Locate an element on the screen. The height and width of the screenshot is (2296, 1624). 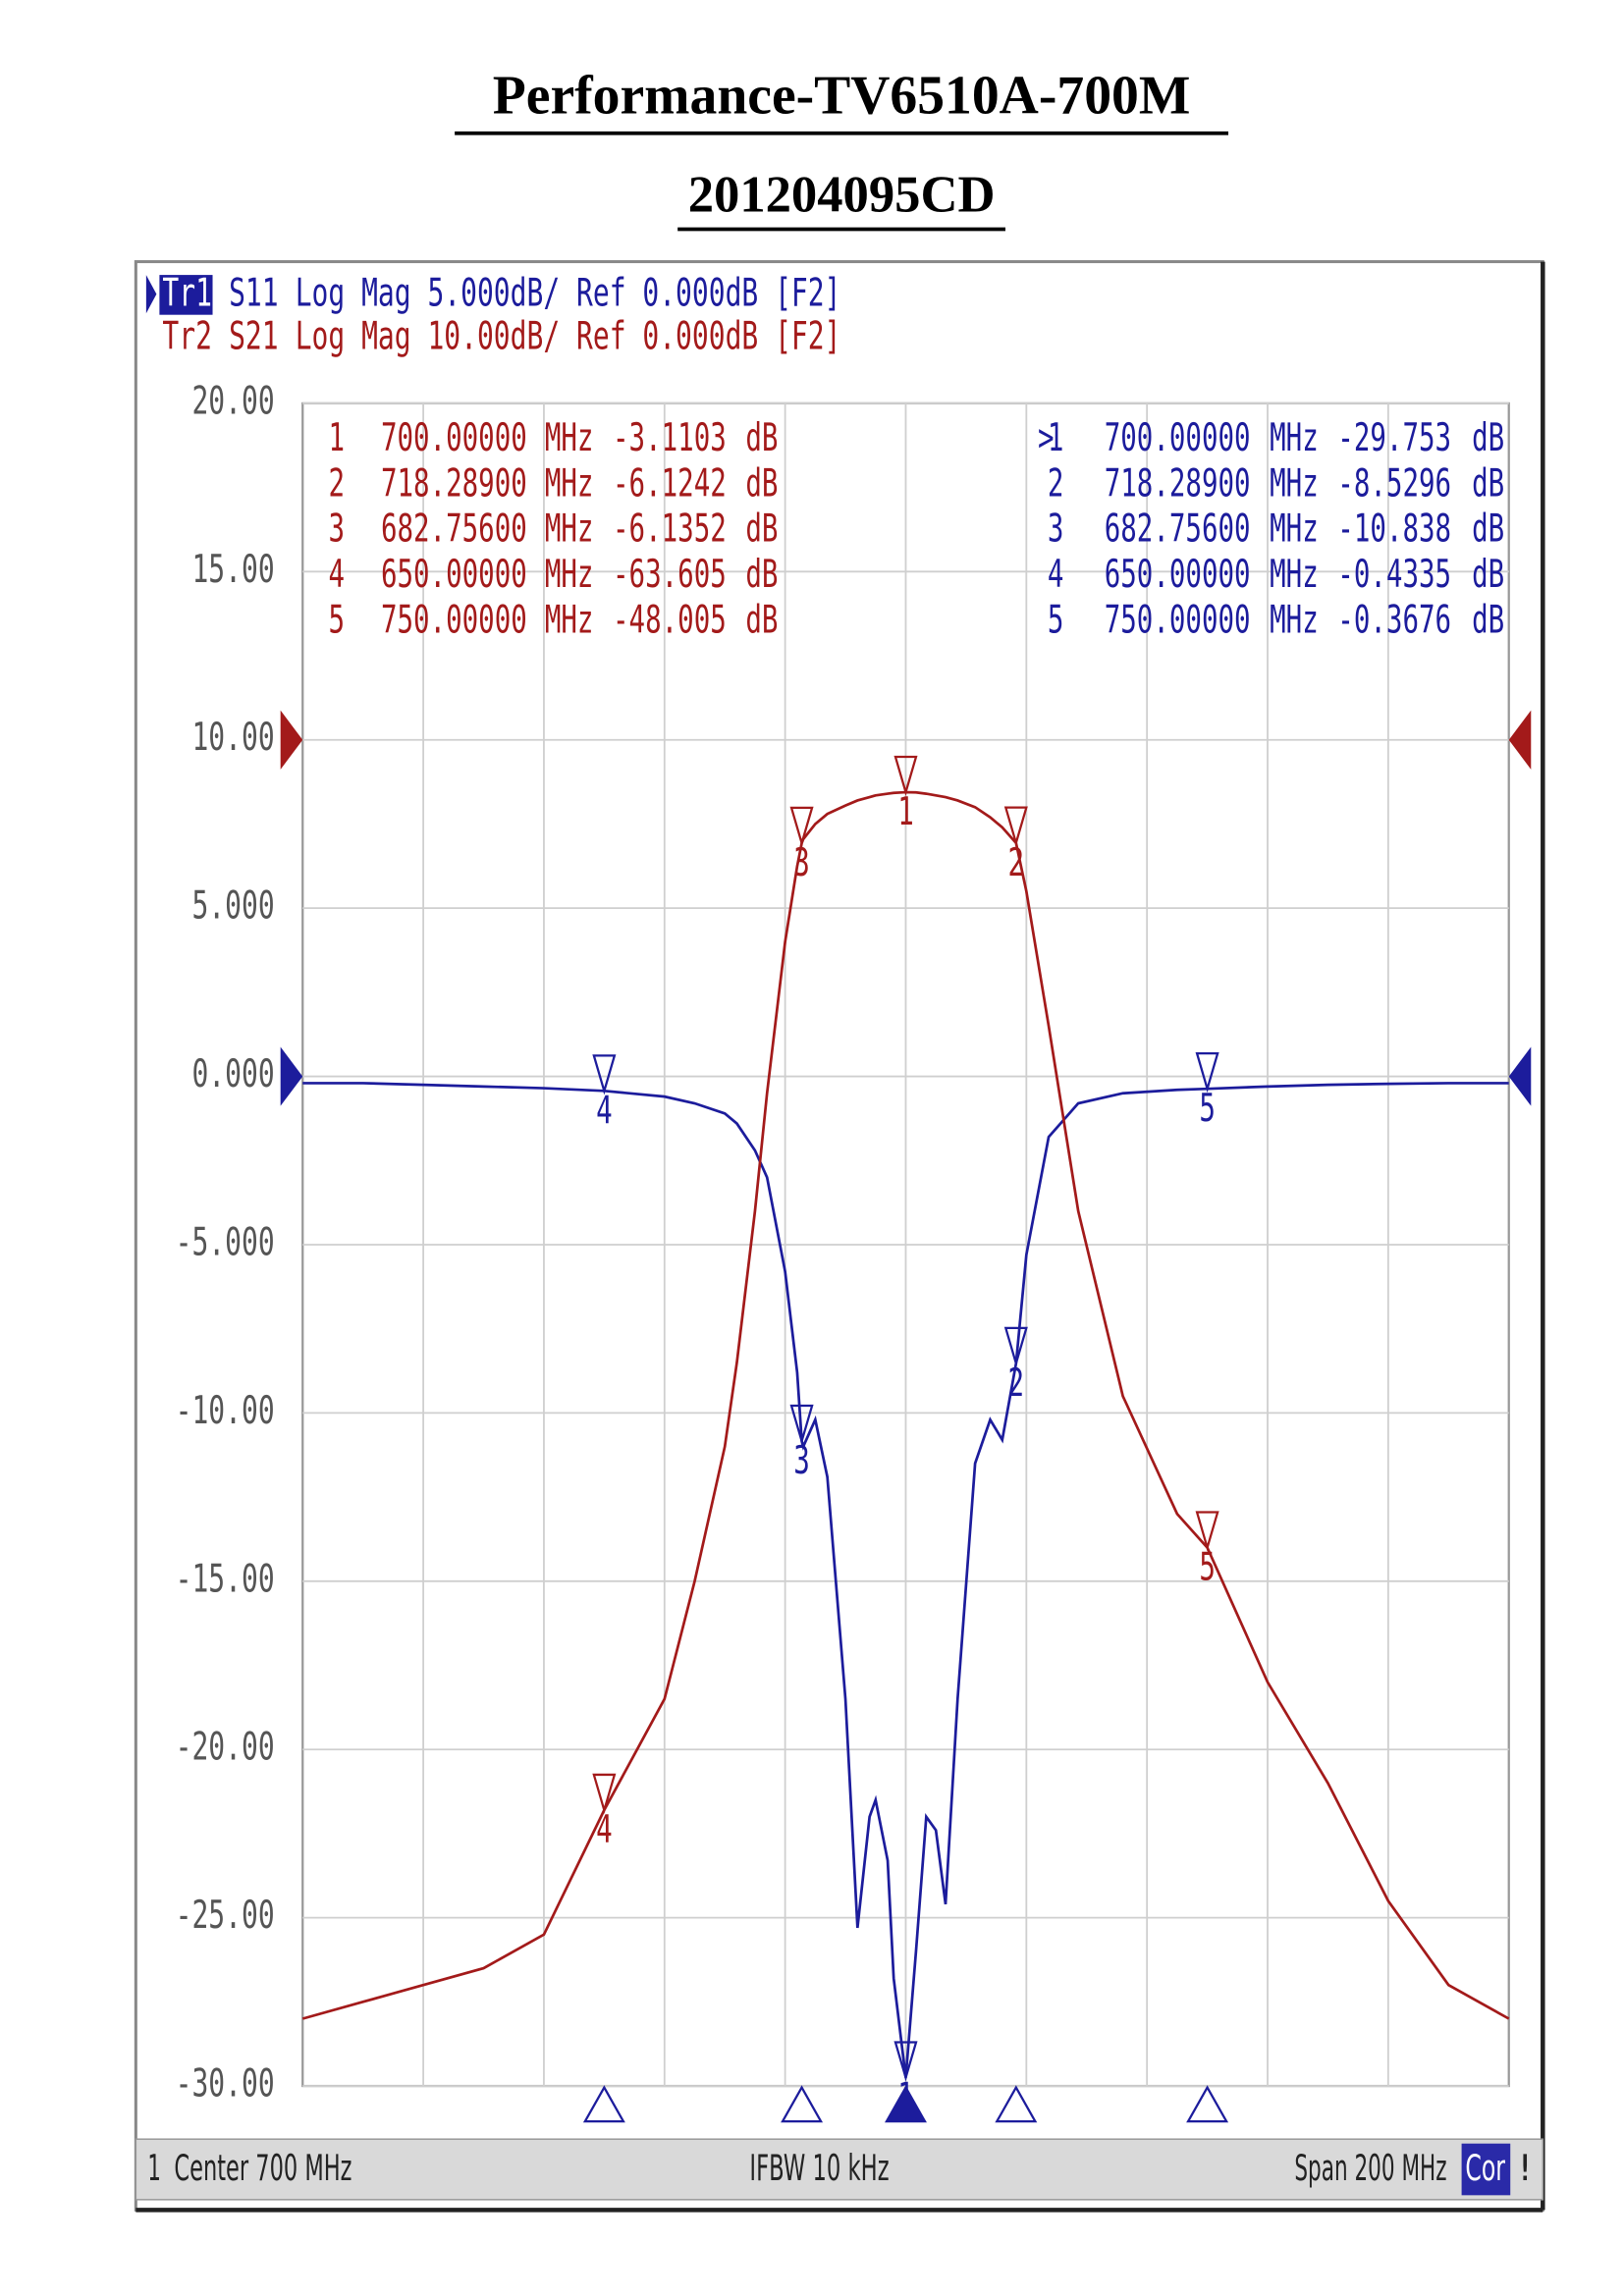
marker-value: -3.1103 is located at coordinates (670, 438).